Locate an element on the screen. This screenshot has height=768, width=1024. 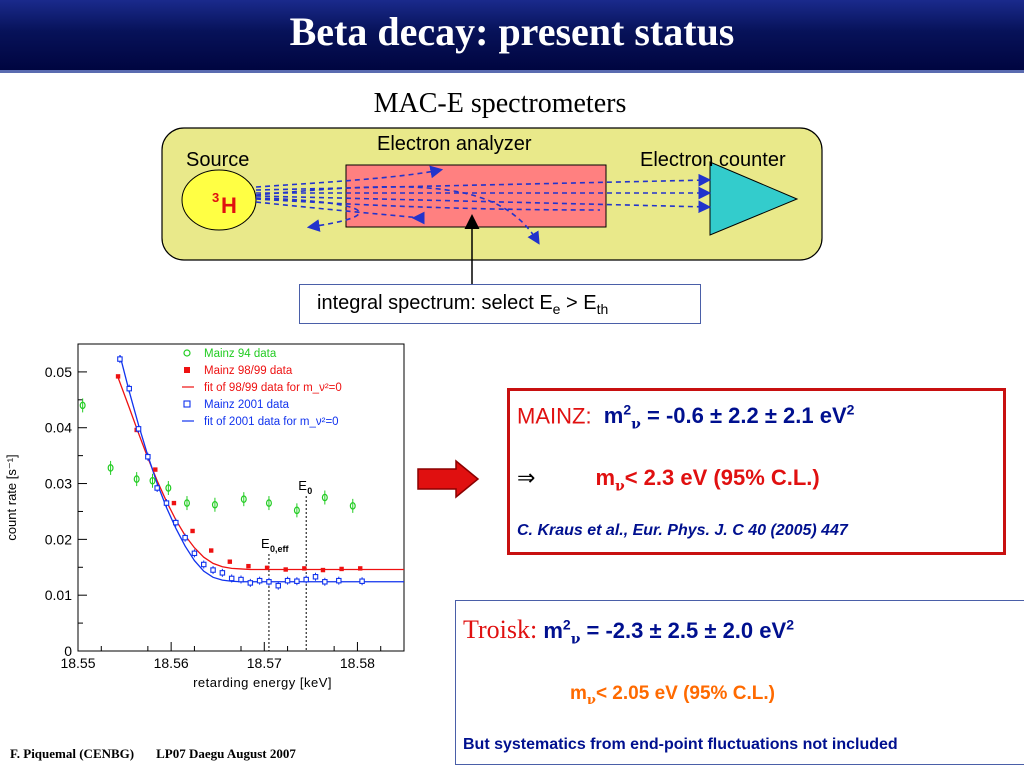
x-tick-label: 18.56 is located at coordinates (171, 663).